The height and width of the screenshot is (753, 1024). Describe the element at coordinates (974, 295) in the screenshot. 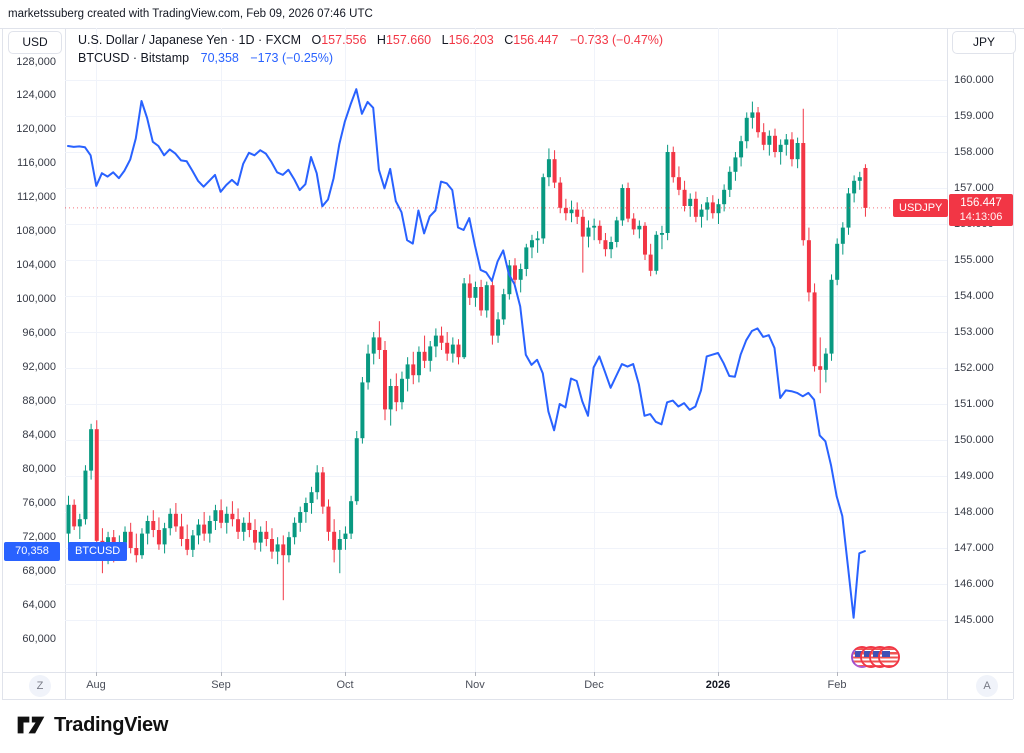

I see `right-axis-tick: 154.000` at that location.